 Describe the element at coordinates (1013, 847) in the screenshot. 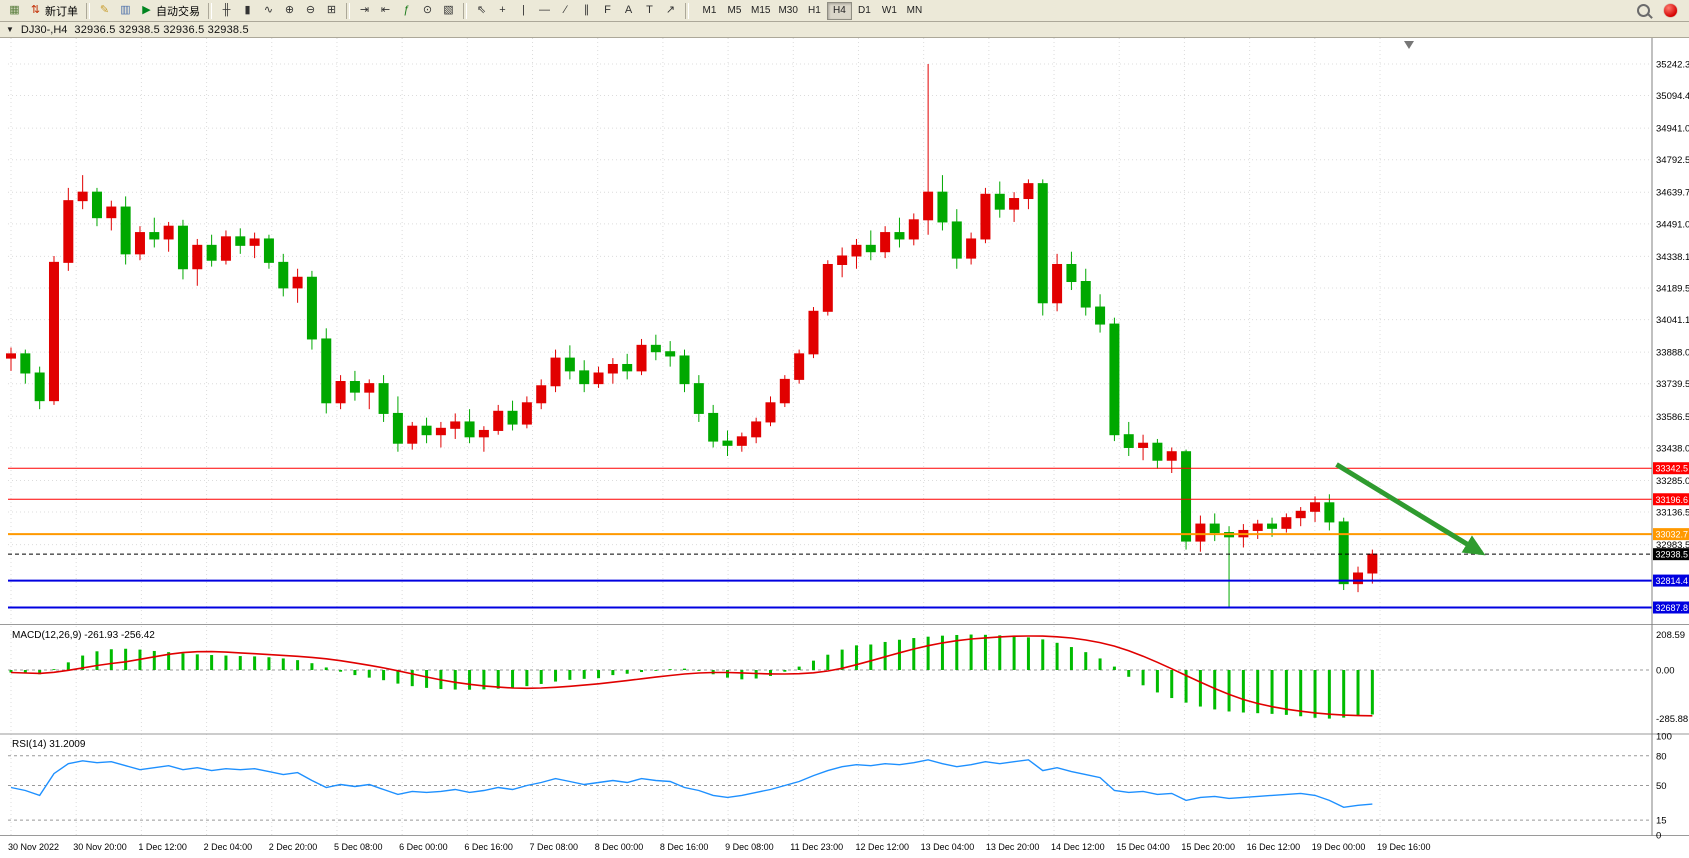

I see `date-label: 13 Dec 20:00` at that location.